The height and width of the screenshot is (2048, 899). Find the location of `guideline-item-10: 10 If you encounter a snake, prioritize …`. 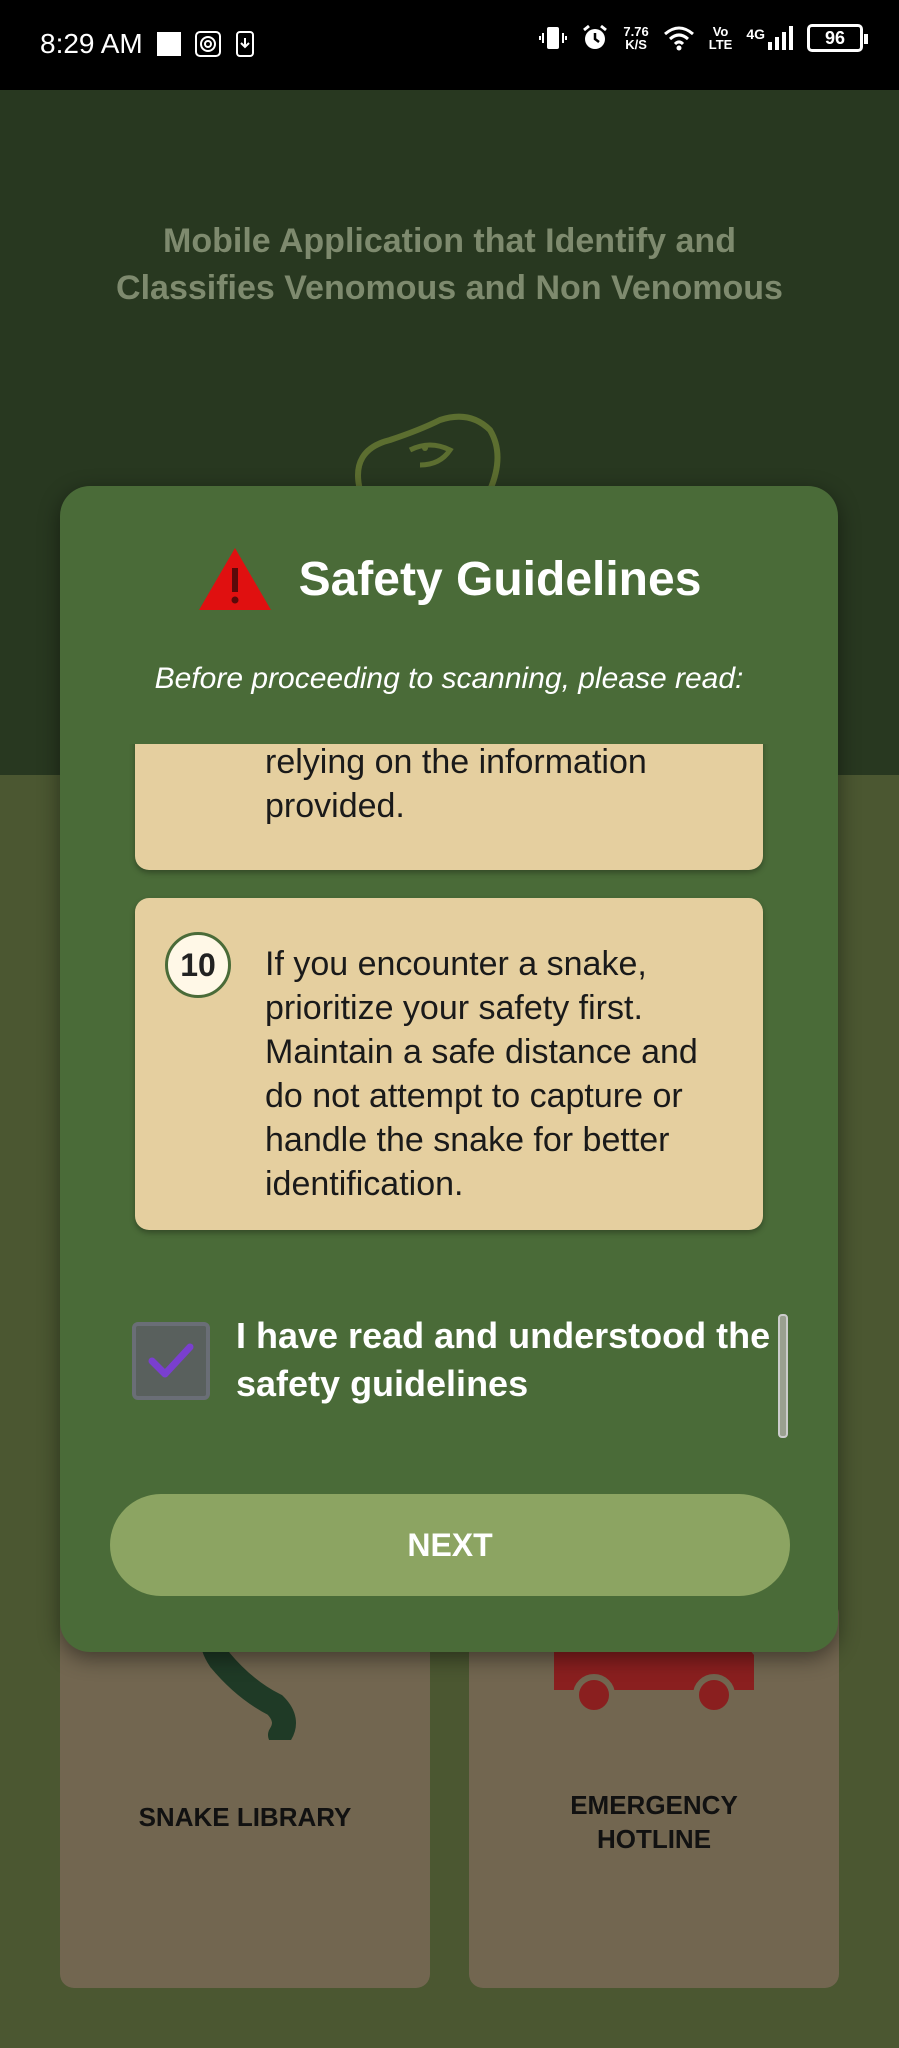

guideline-item-10: 10 If you encounter a snake, prioritize … is located at coordinates (449, 1064).